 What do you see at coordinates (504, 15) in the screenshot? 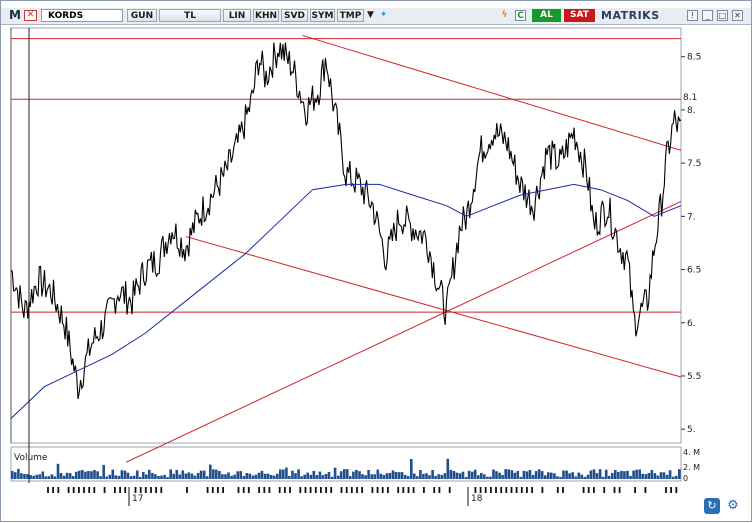
I see `lightning-icon: ϟ` at bounding box center [504, 15].